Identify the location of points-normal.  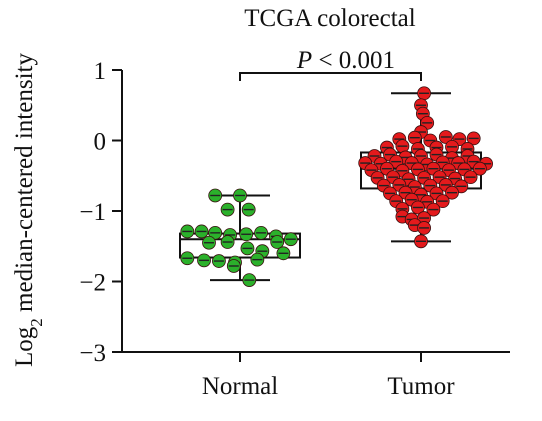
(239, 237).